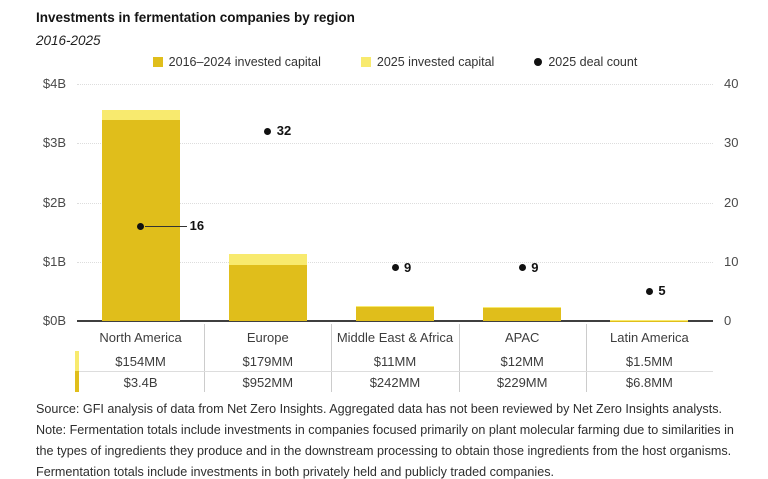 The image size is (768, 479). What do you see at coordinates (54, 320) in the screenshot?
I see `y-axis-label-left: $0B` at bounding box center [54, 320].